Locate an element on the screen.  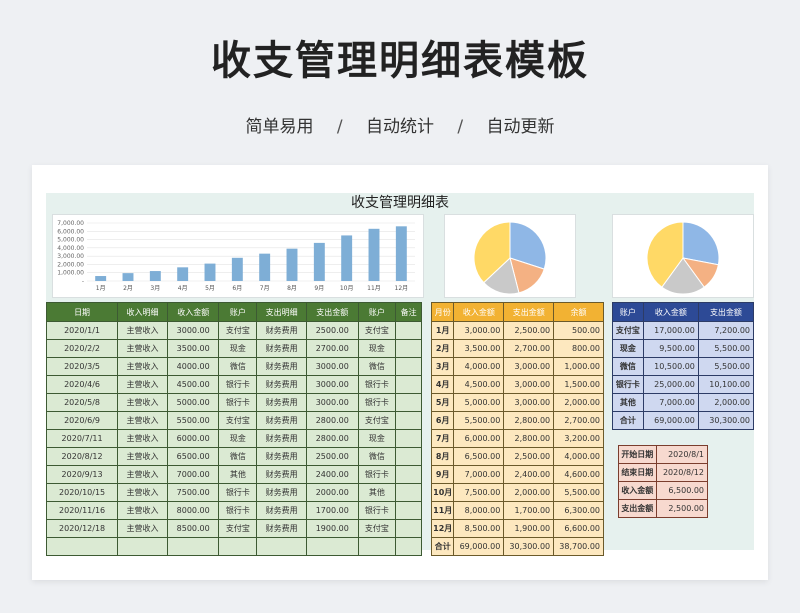
subtitle: 简单易用 / 自动统计 / 自动更新 is located at coordinates (400, 124).